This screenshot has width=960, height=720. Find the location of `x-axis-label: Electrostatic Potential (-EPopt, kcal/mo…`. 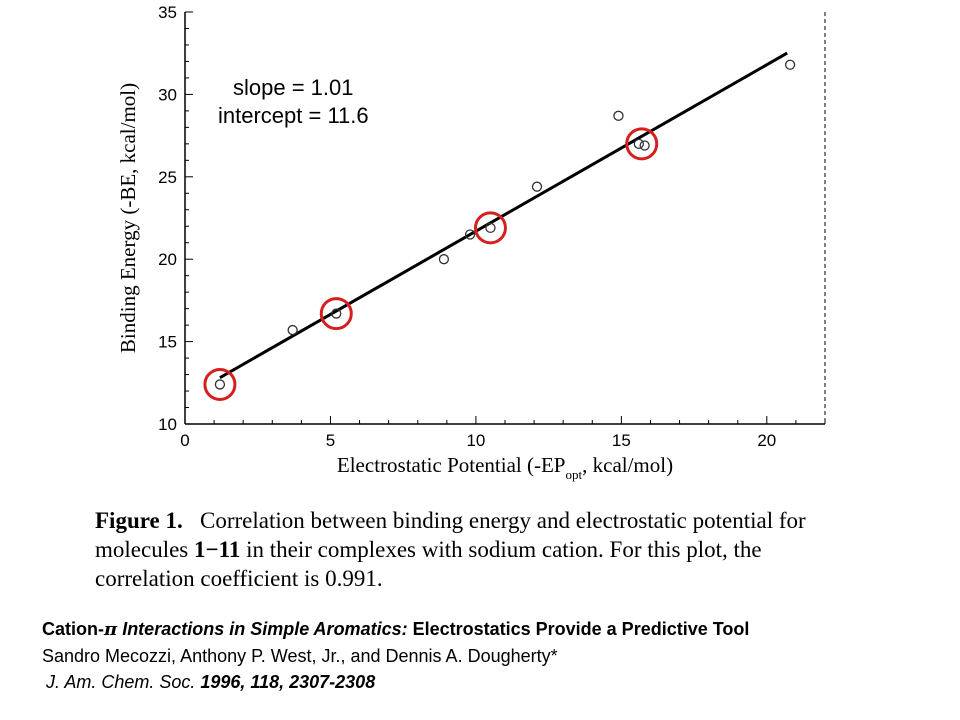

x-axis-label: Electrostatic Potential (-EPopt, kcal/mo… is located at coordinates (505, 467).